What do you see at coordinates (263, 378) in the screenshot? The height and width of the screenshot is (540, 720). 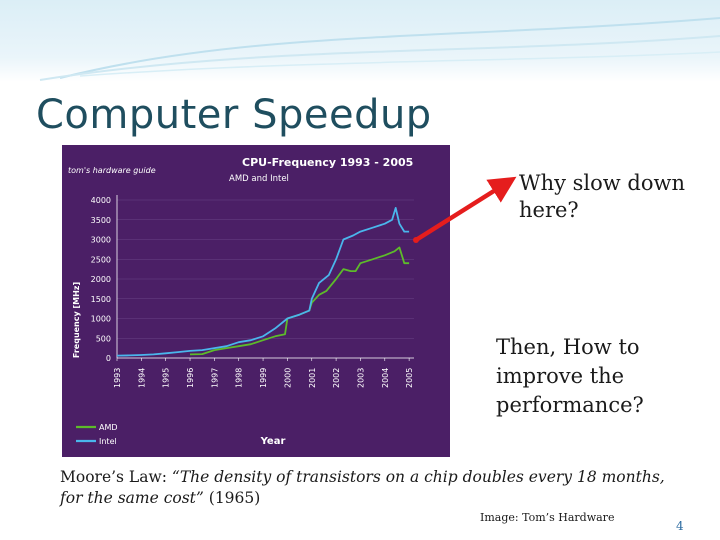 I see `x-tick-label: 1999` at bounding box center [263, 378].